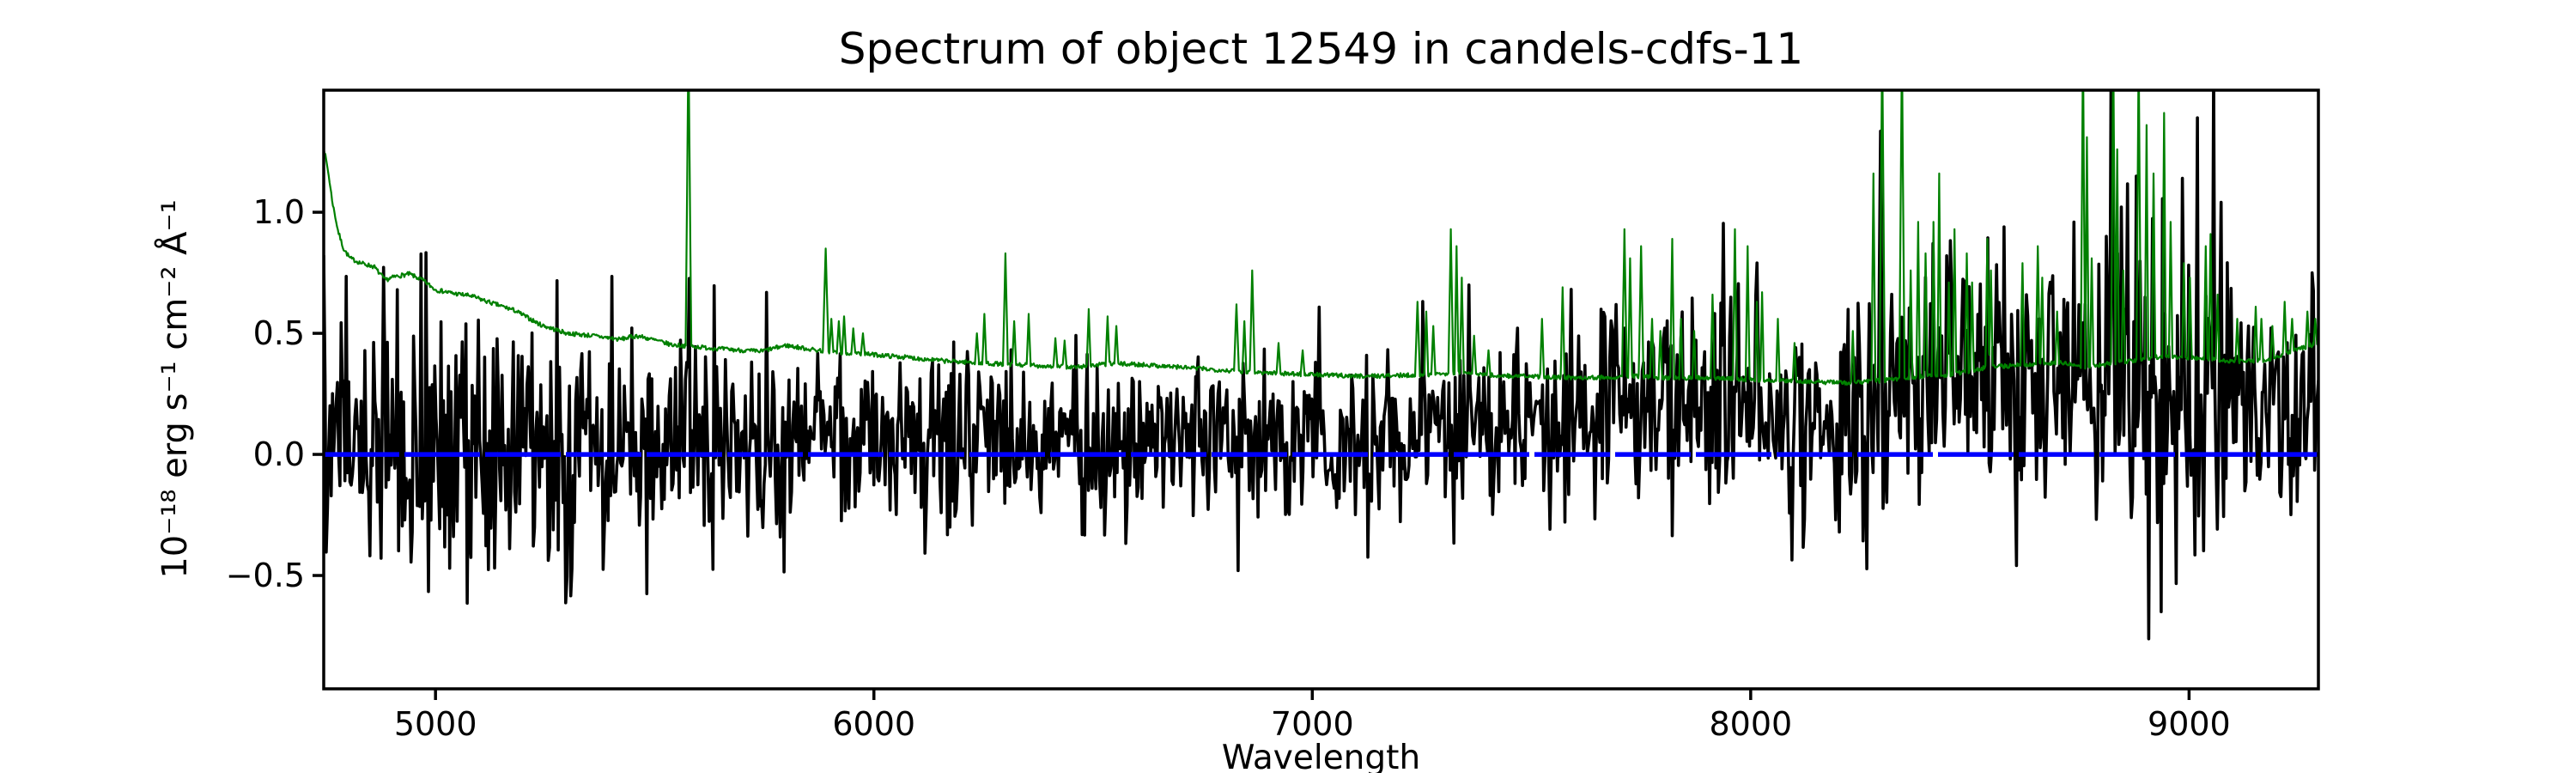  I want to click on x-tick-label: 7000, so click(1312, 724).